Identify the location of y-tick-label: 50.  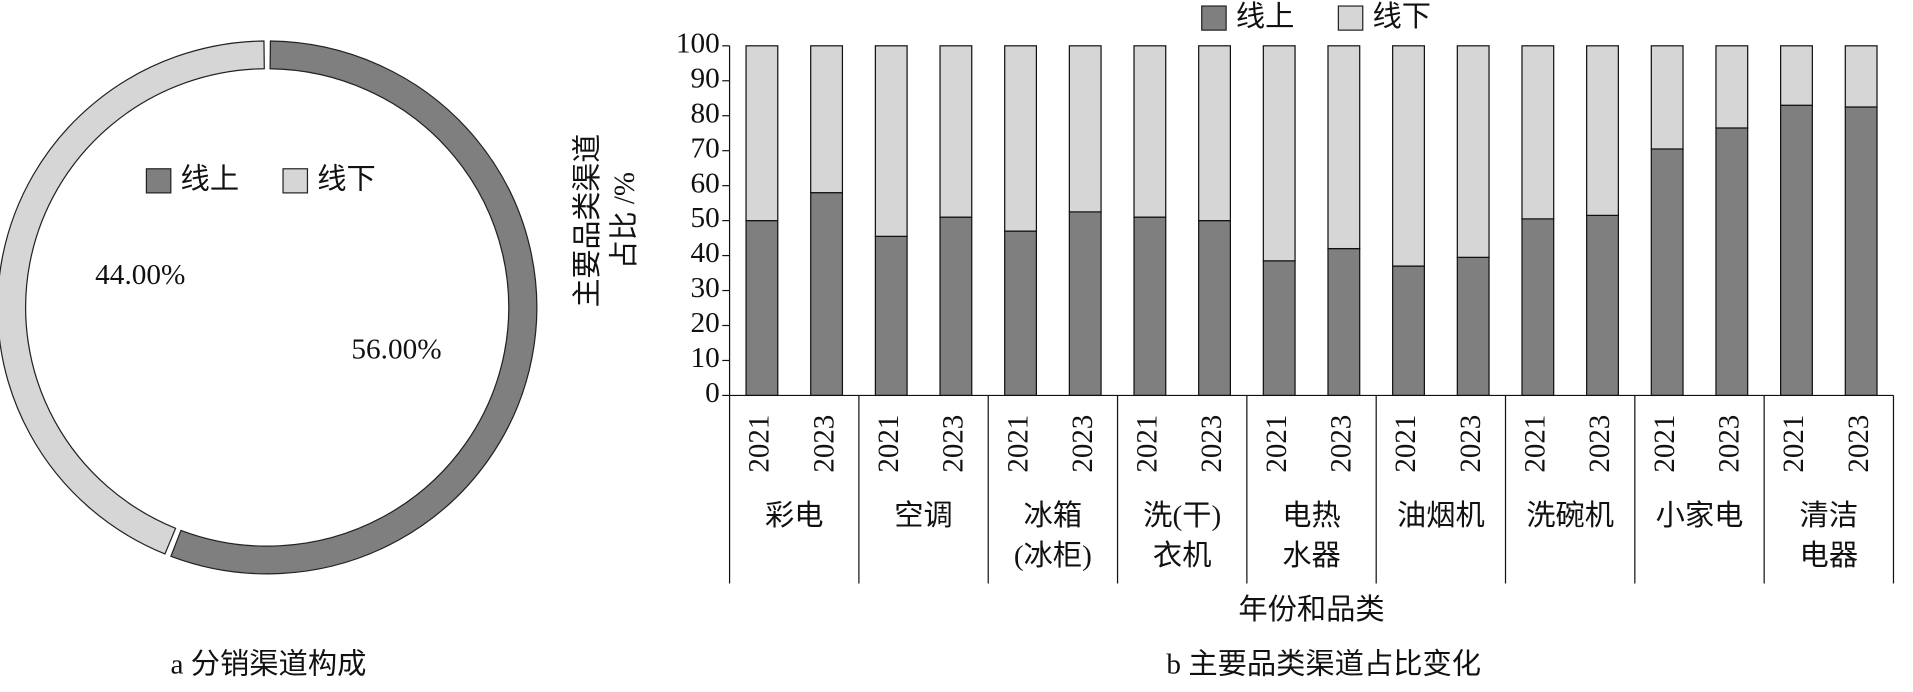
(705, 218).